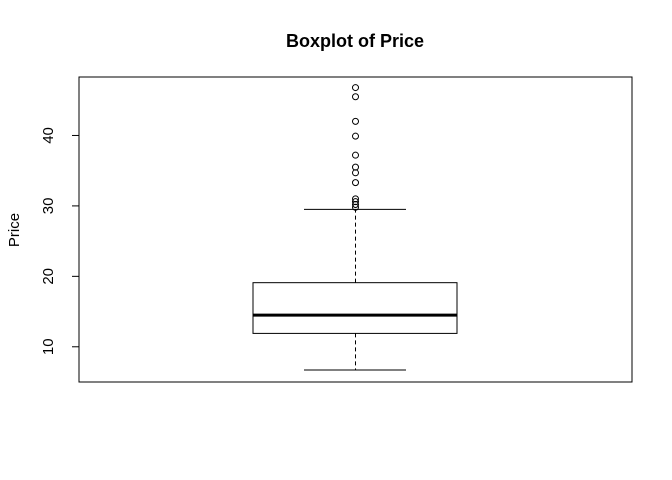 This screenshot has width=672, height=480. Describe the element at coordinates (59, 241) in the screenshot. I see `y-axis-ticks: 10 20 30 40` at that location.